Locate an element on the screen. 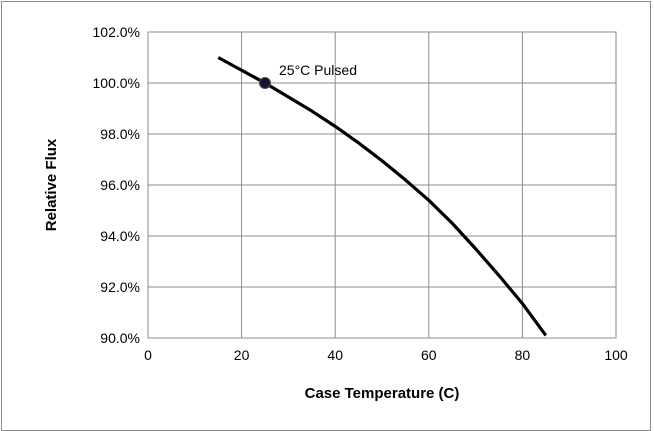 This screenshot has width=654, height=431. y-axis-title: Relative Flux is located at coordinates (51, 184).